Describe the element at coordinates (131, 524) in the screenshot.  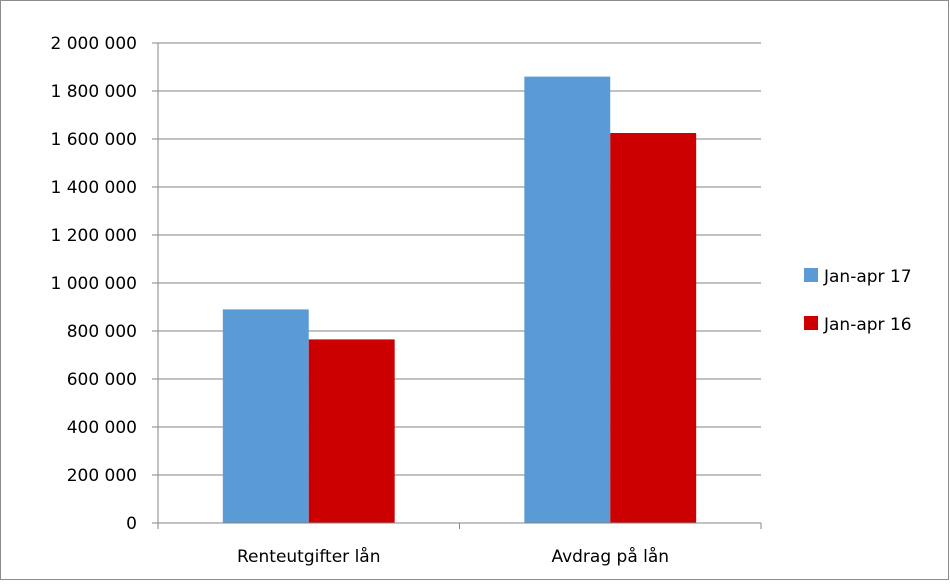
I see `y-tick-label: 0` at that location.